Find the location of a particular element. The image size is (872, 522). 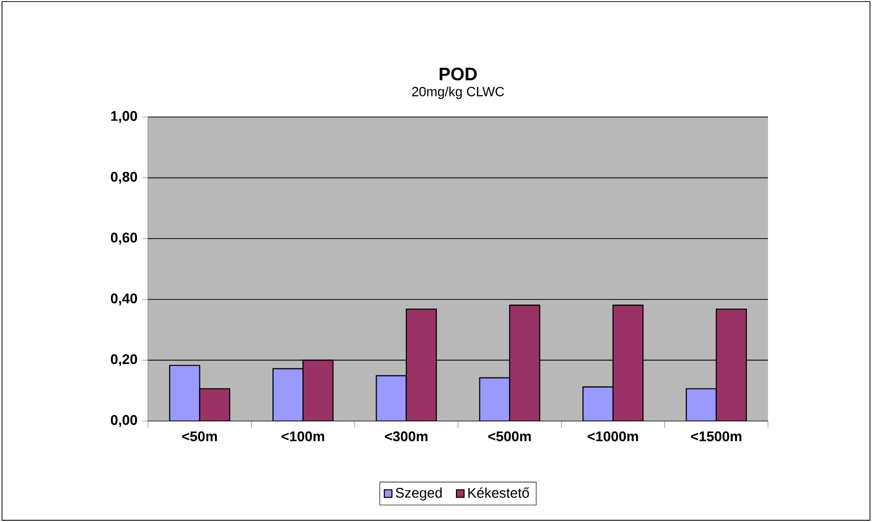

y-tick-label: 0,40 is located at coordinates (124, 299).